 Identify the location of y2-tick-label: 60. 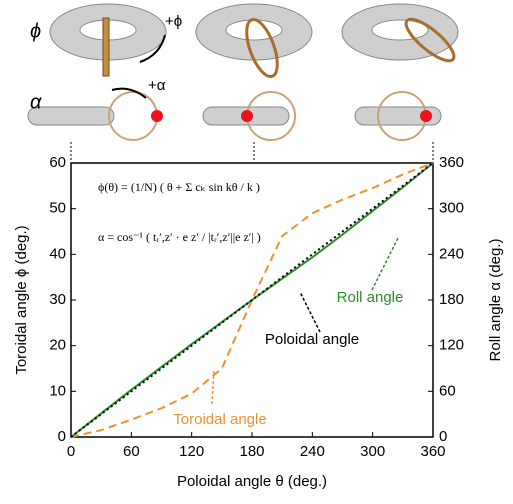
(447, 390).